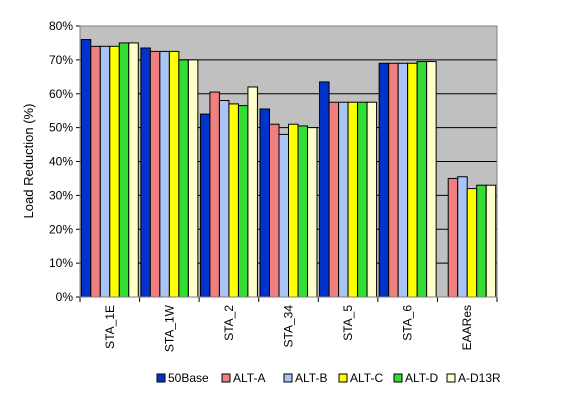  I want to click on y-tick-label: 10%, so click(61, 263).